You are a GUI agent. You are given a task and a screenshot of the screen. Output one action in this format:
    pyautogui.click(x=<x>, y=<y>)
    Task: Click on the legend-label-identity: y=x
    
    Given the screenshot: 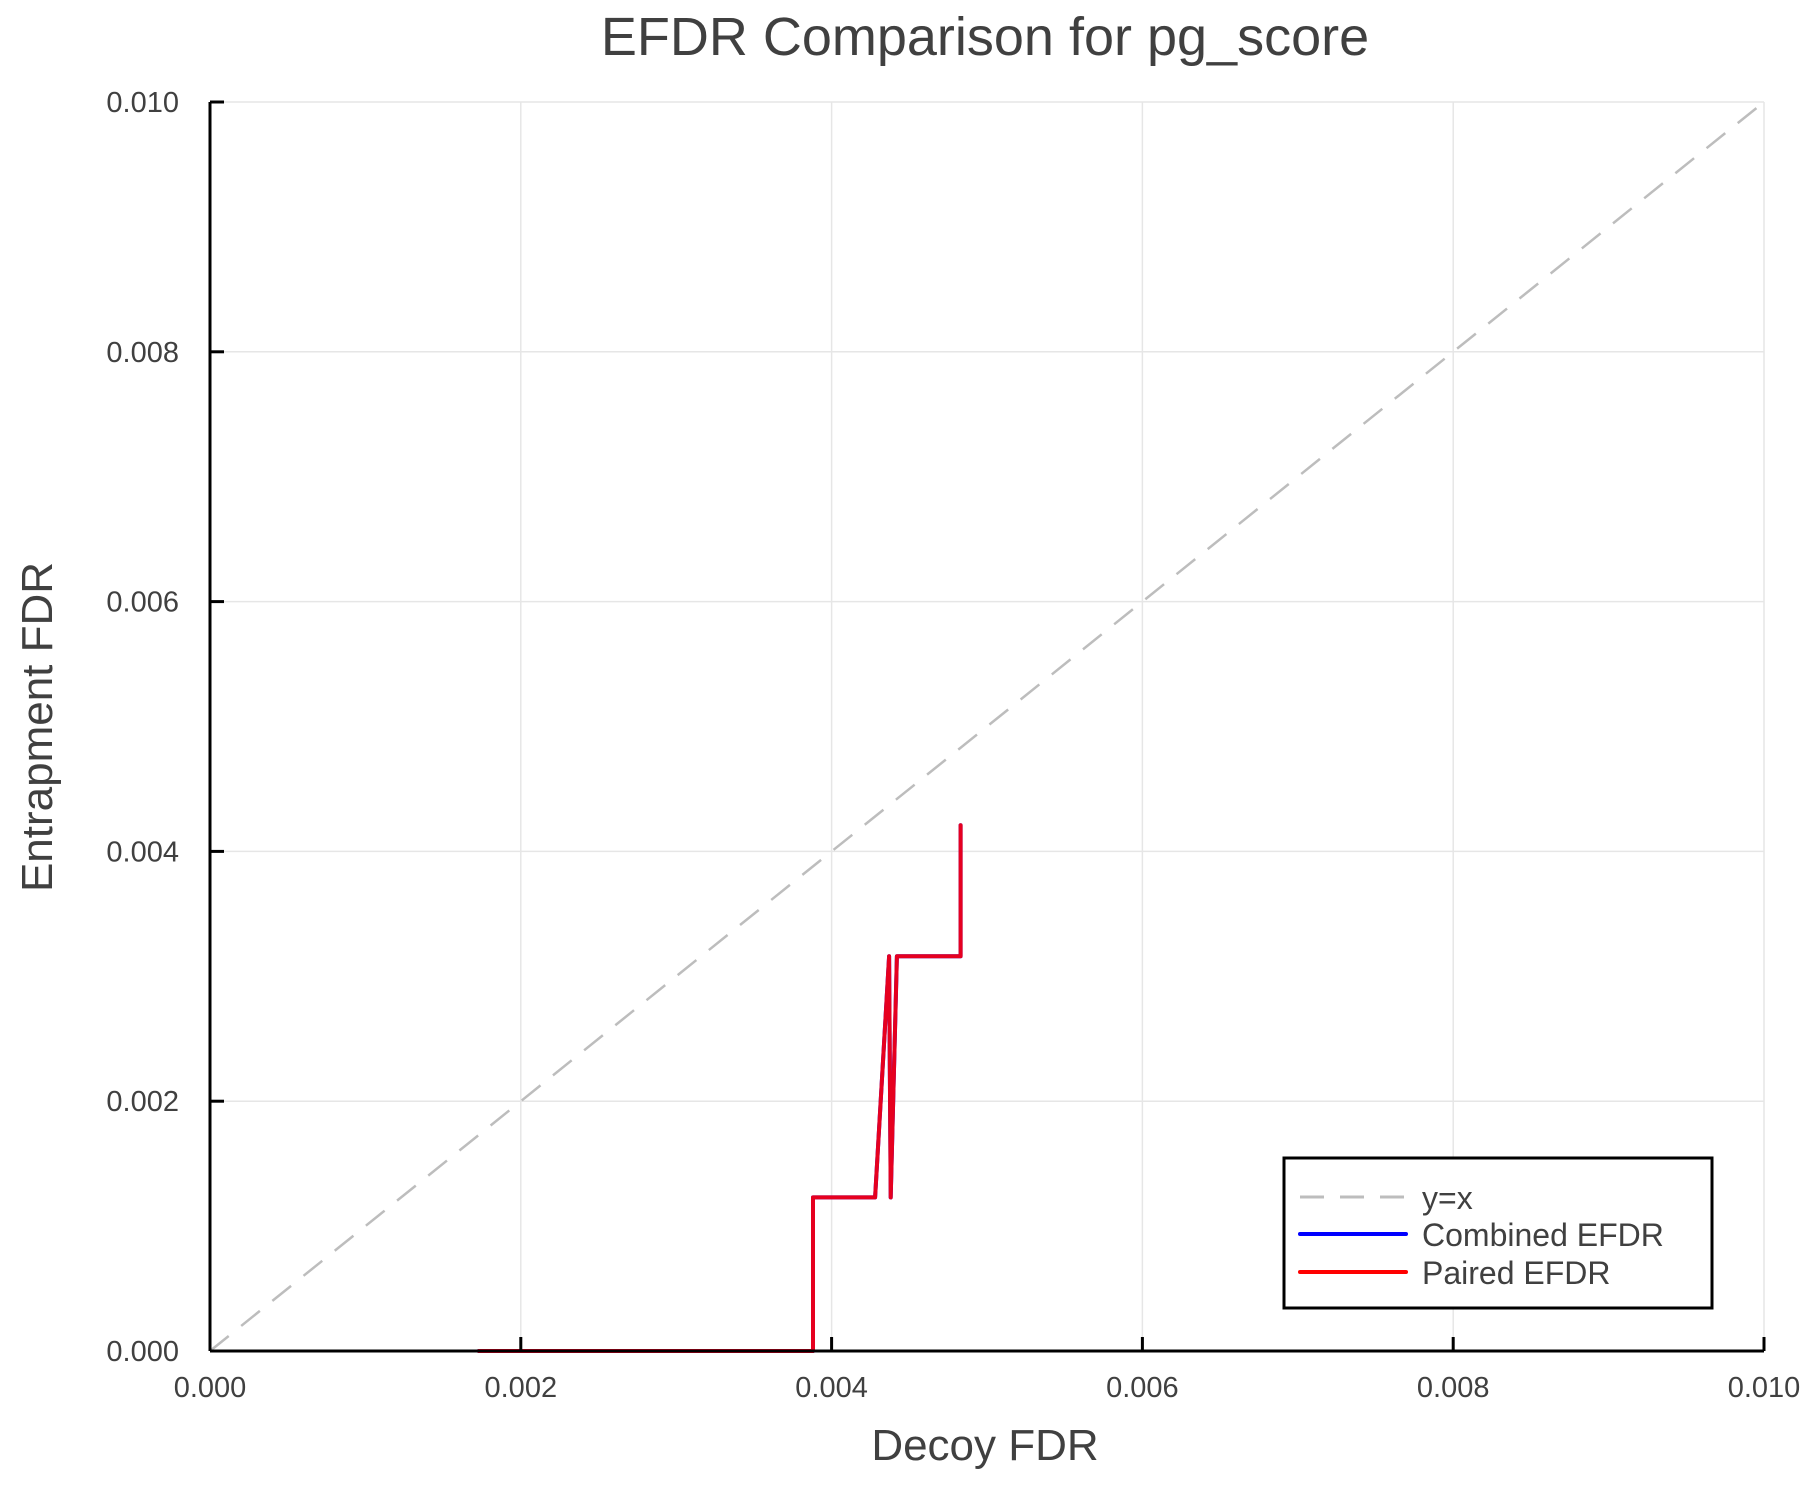 What is the action you would take?
    pyautogui.click(x=1447, y=1198)
    